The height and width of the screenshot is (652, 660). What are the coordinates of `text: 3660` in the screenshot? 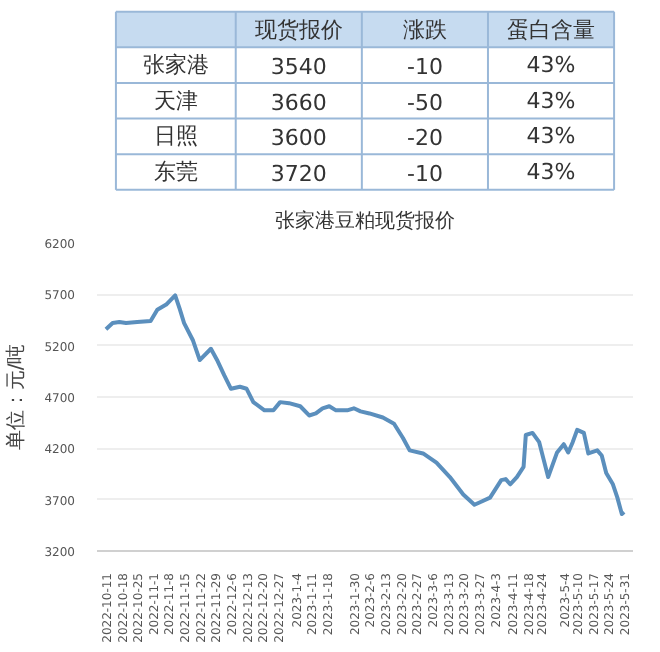 It's located at (298, 102).